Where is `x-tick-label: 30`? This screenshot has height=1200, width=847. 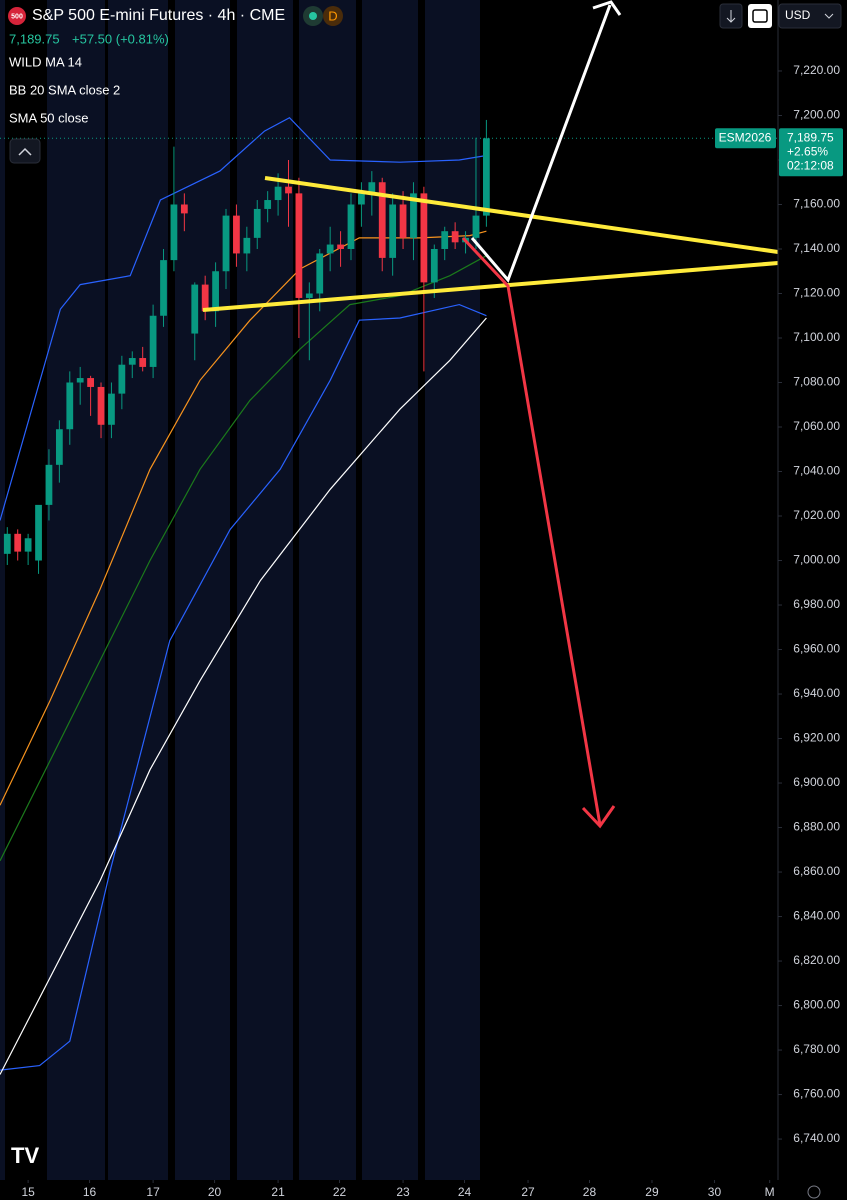 x-tick-label: 30 is located at coordinates (715, 1192).